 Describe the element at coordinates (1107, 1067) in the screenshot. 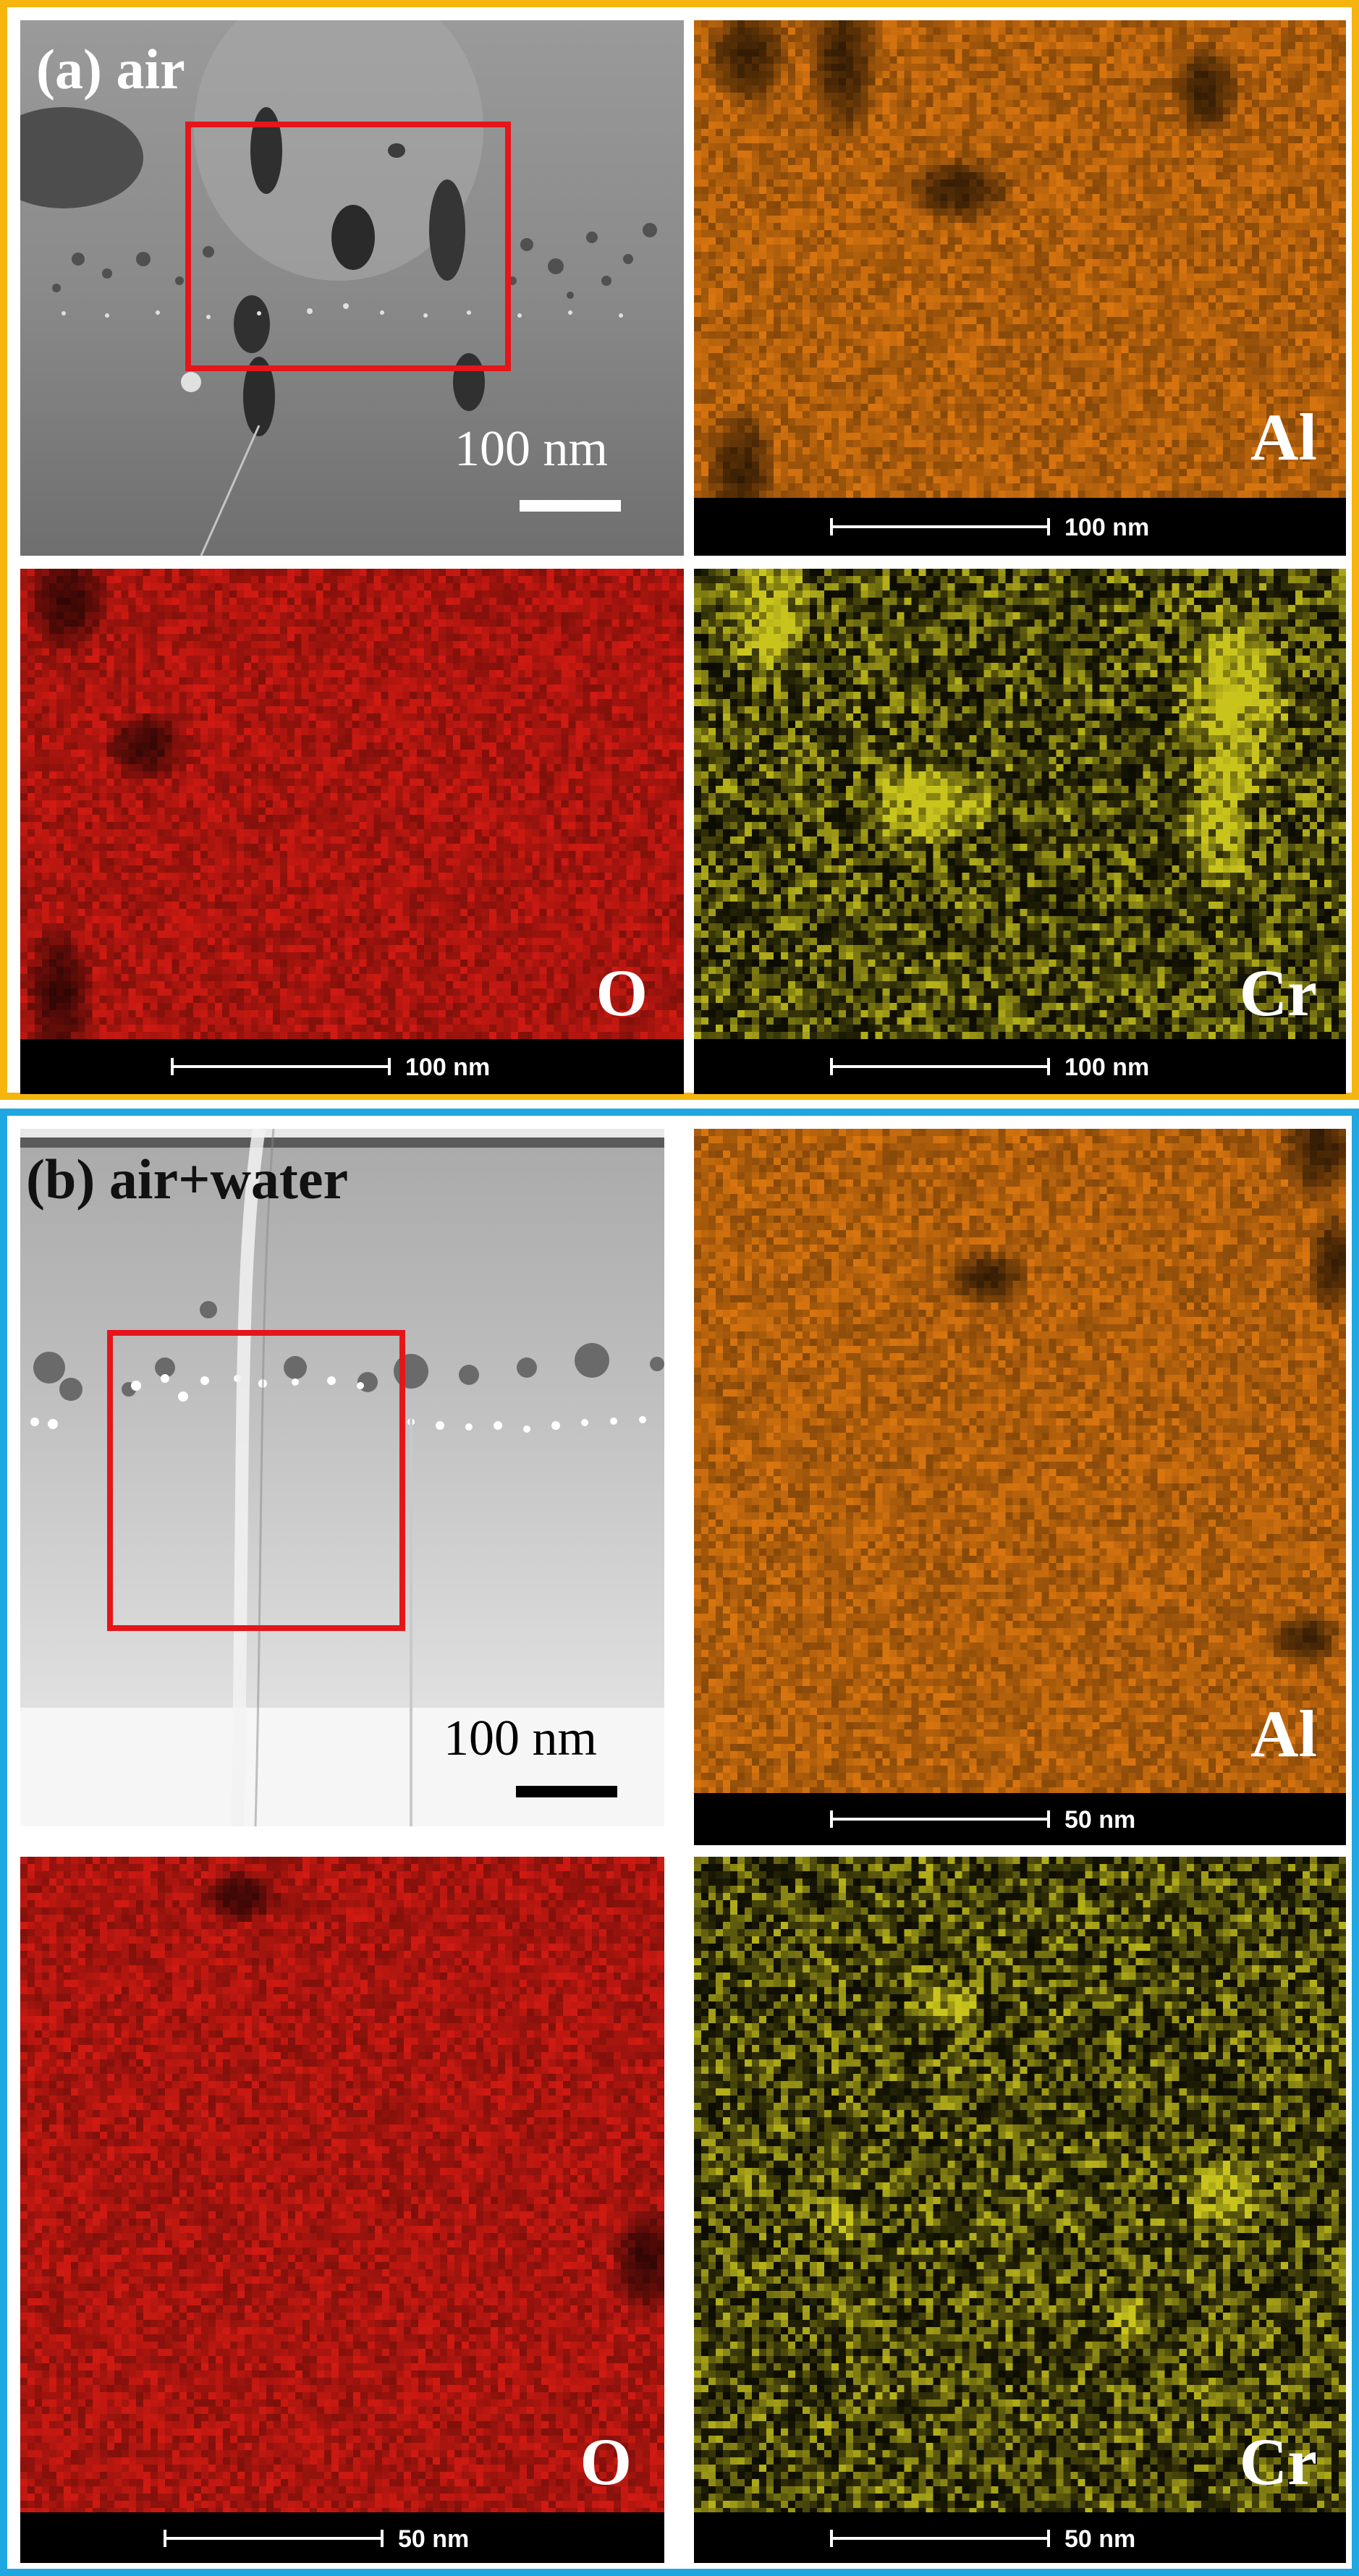

I see `scale-label-cr-a: 100 nm` at that location.